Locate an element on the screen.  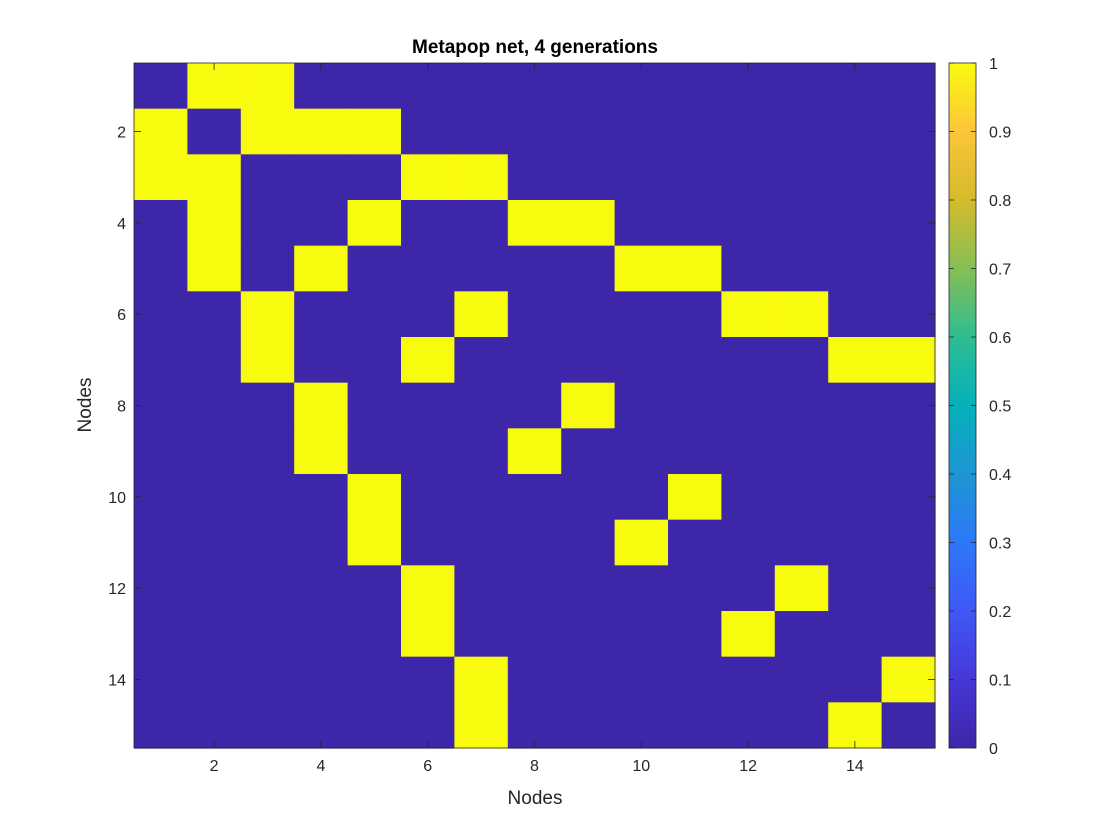
heatmap-cell-r10-c2 is located at coordinates (214, 497).